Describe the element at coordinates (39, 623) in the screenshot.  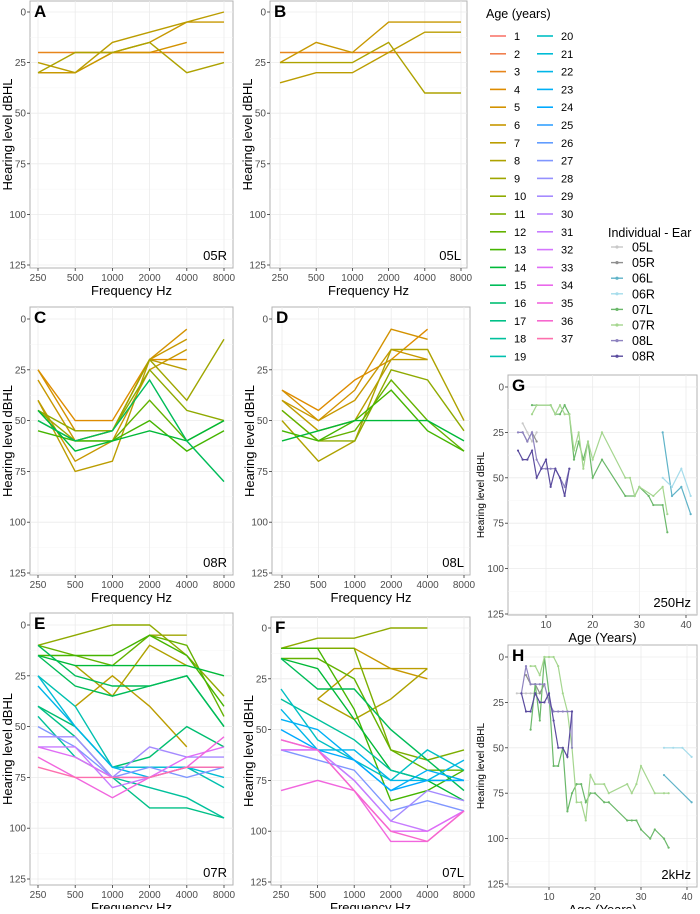
I see `panel-letter: E` at that location.